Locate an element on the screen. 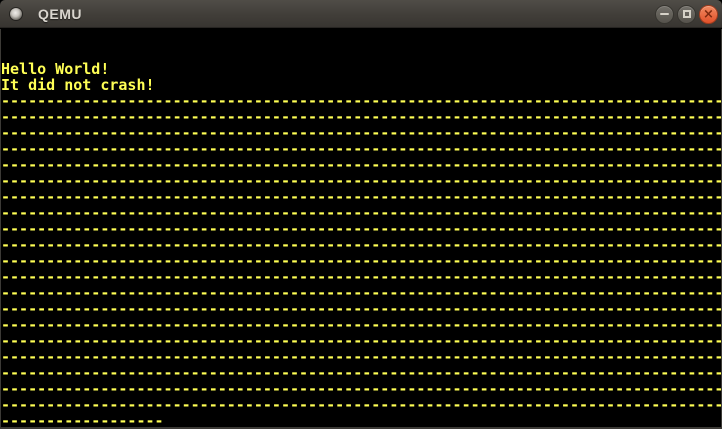 This screenshot has height=429, width=722. maximize-button is located at coordinates (686, 14).